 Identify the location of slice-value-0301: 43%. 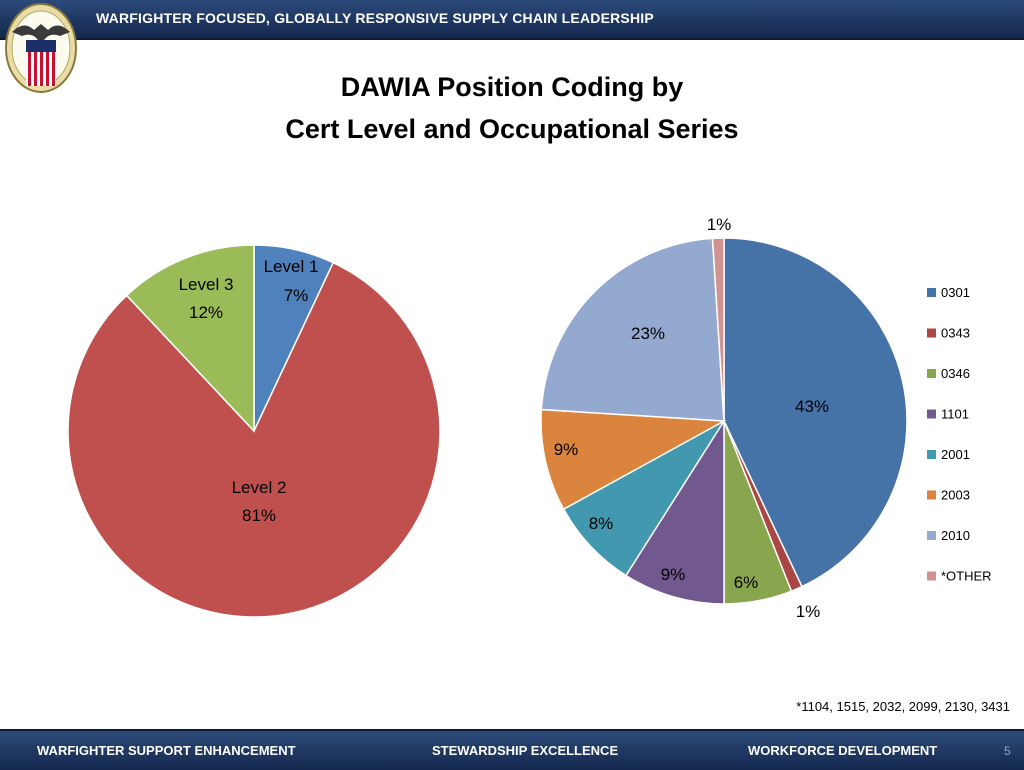
(812, 406).